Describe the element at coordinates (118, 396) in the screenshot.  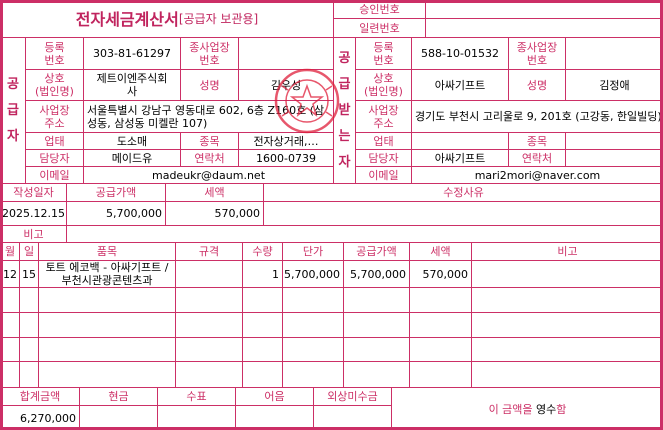
I see `footer-header: 현금` at that location.